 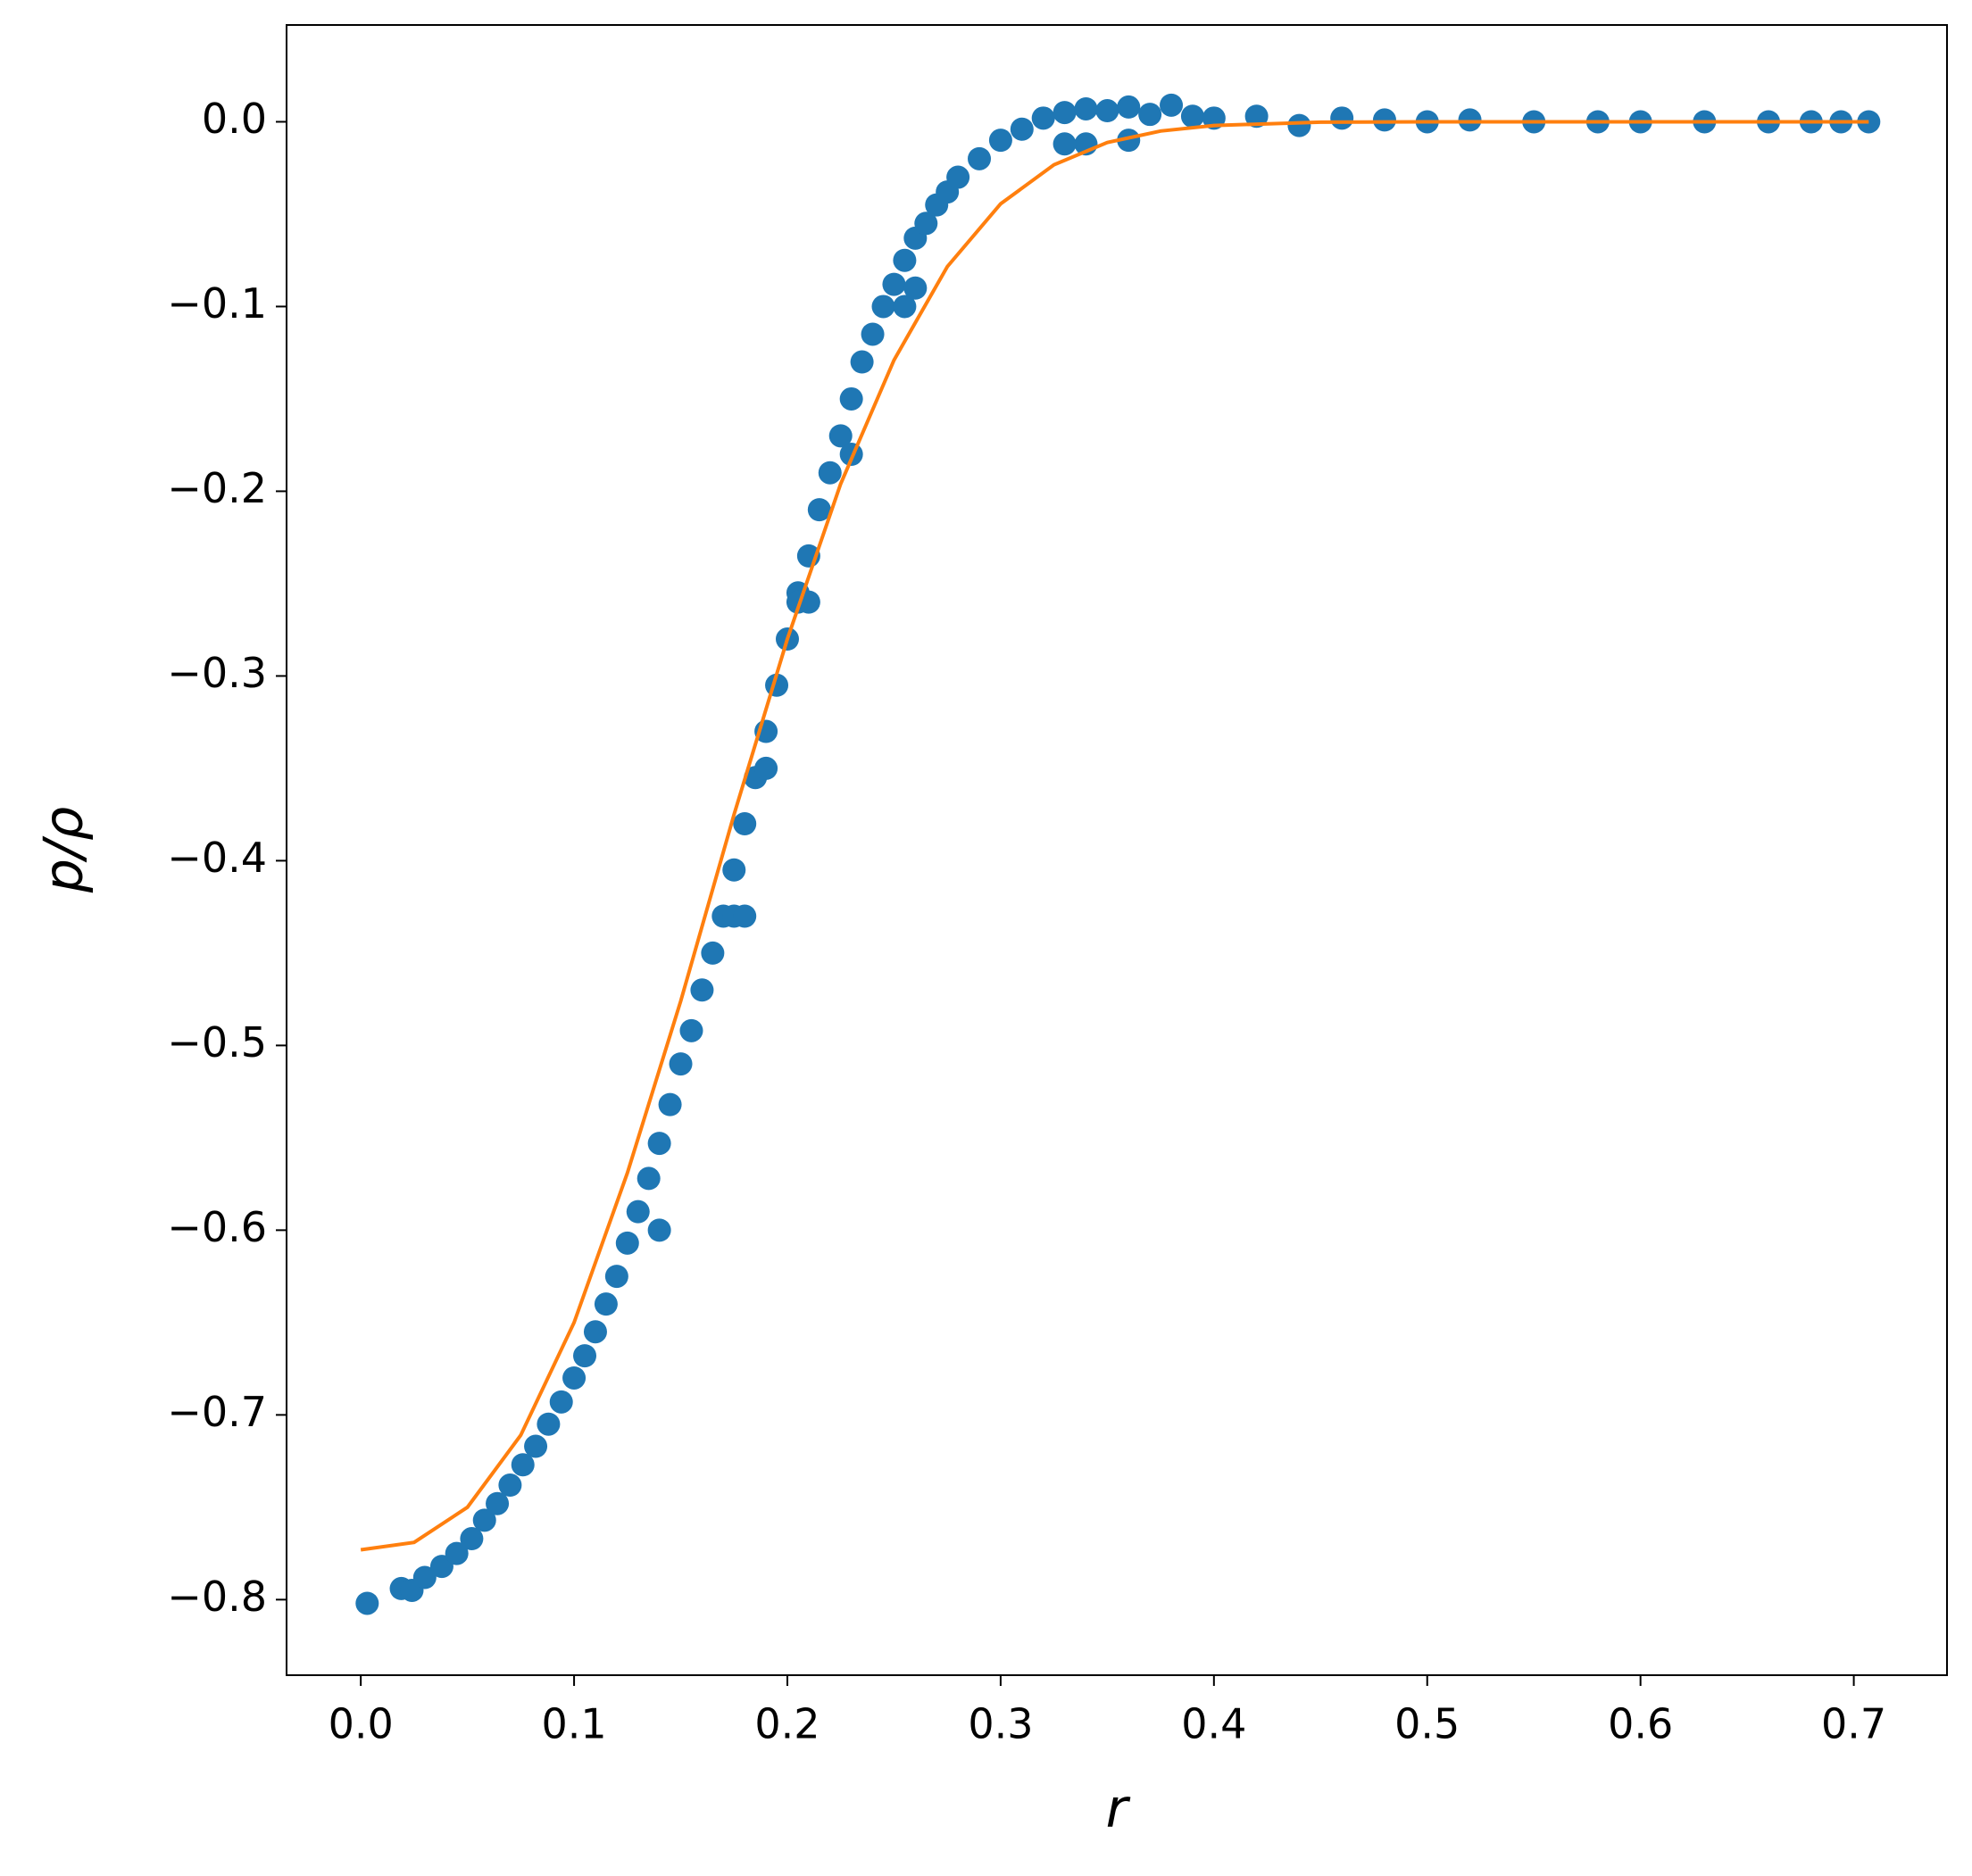 What do you see at coordinates (217, 1042) in the screenshot?
I see `y-tick-label: −0.5` at bounding box center [217, 1042].